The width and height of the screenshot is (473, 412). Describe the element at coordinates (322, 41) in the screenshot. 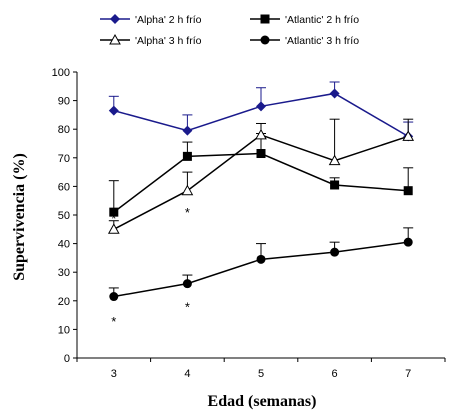

I see `legend-label: 'Atlantic' 3 h frío` at that location.